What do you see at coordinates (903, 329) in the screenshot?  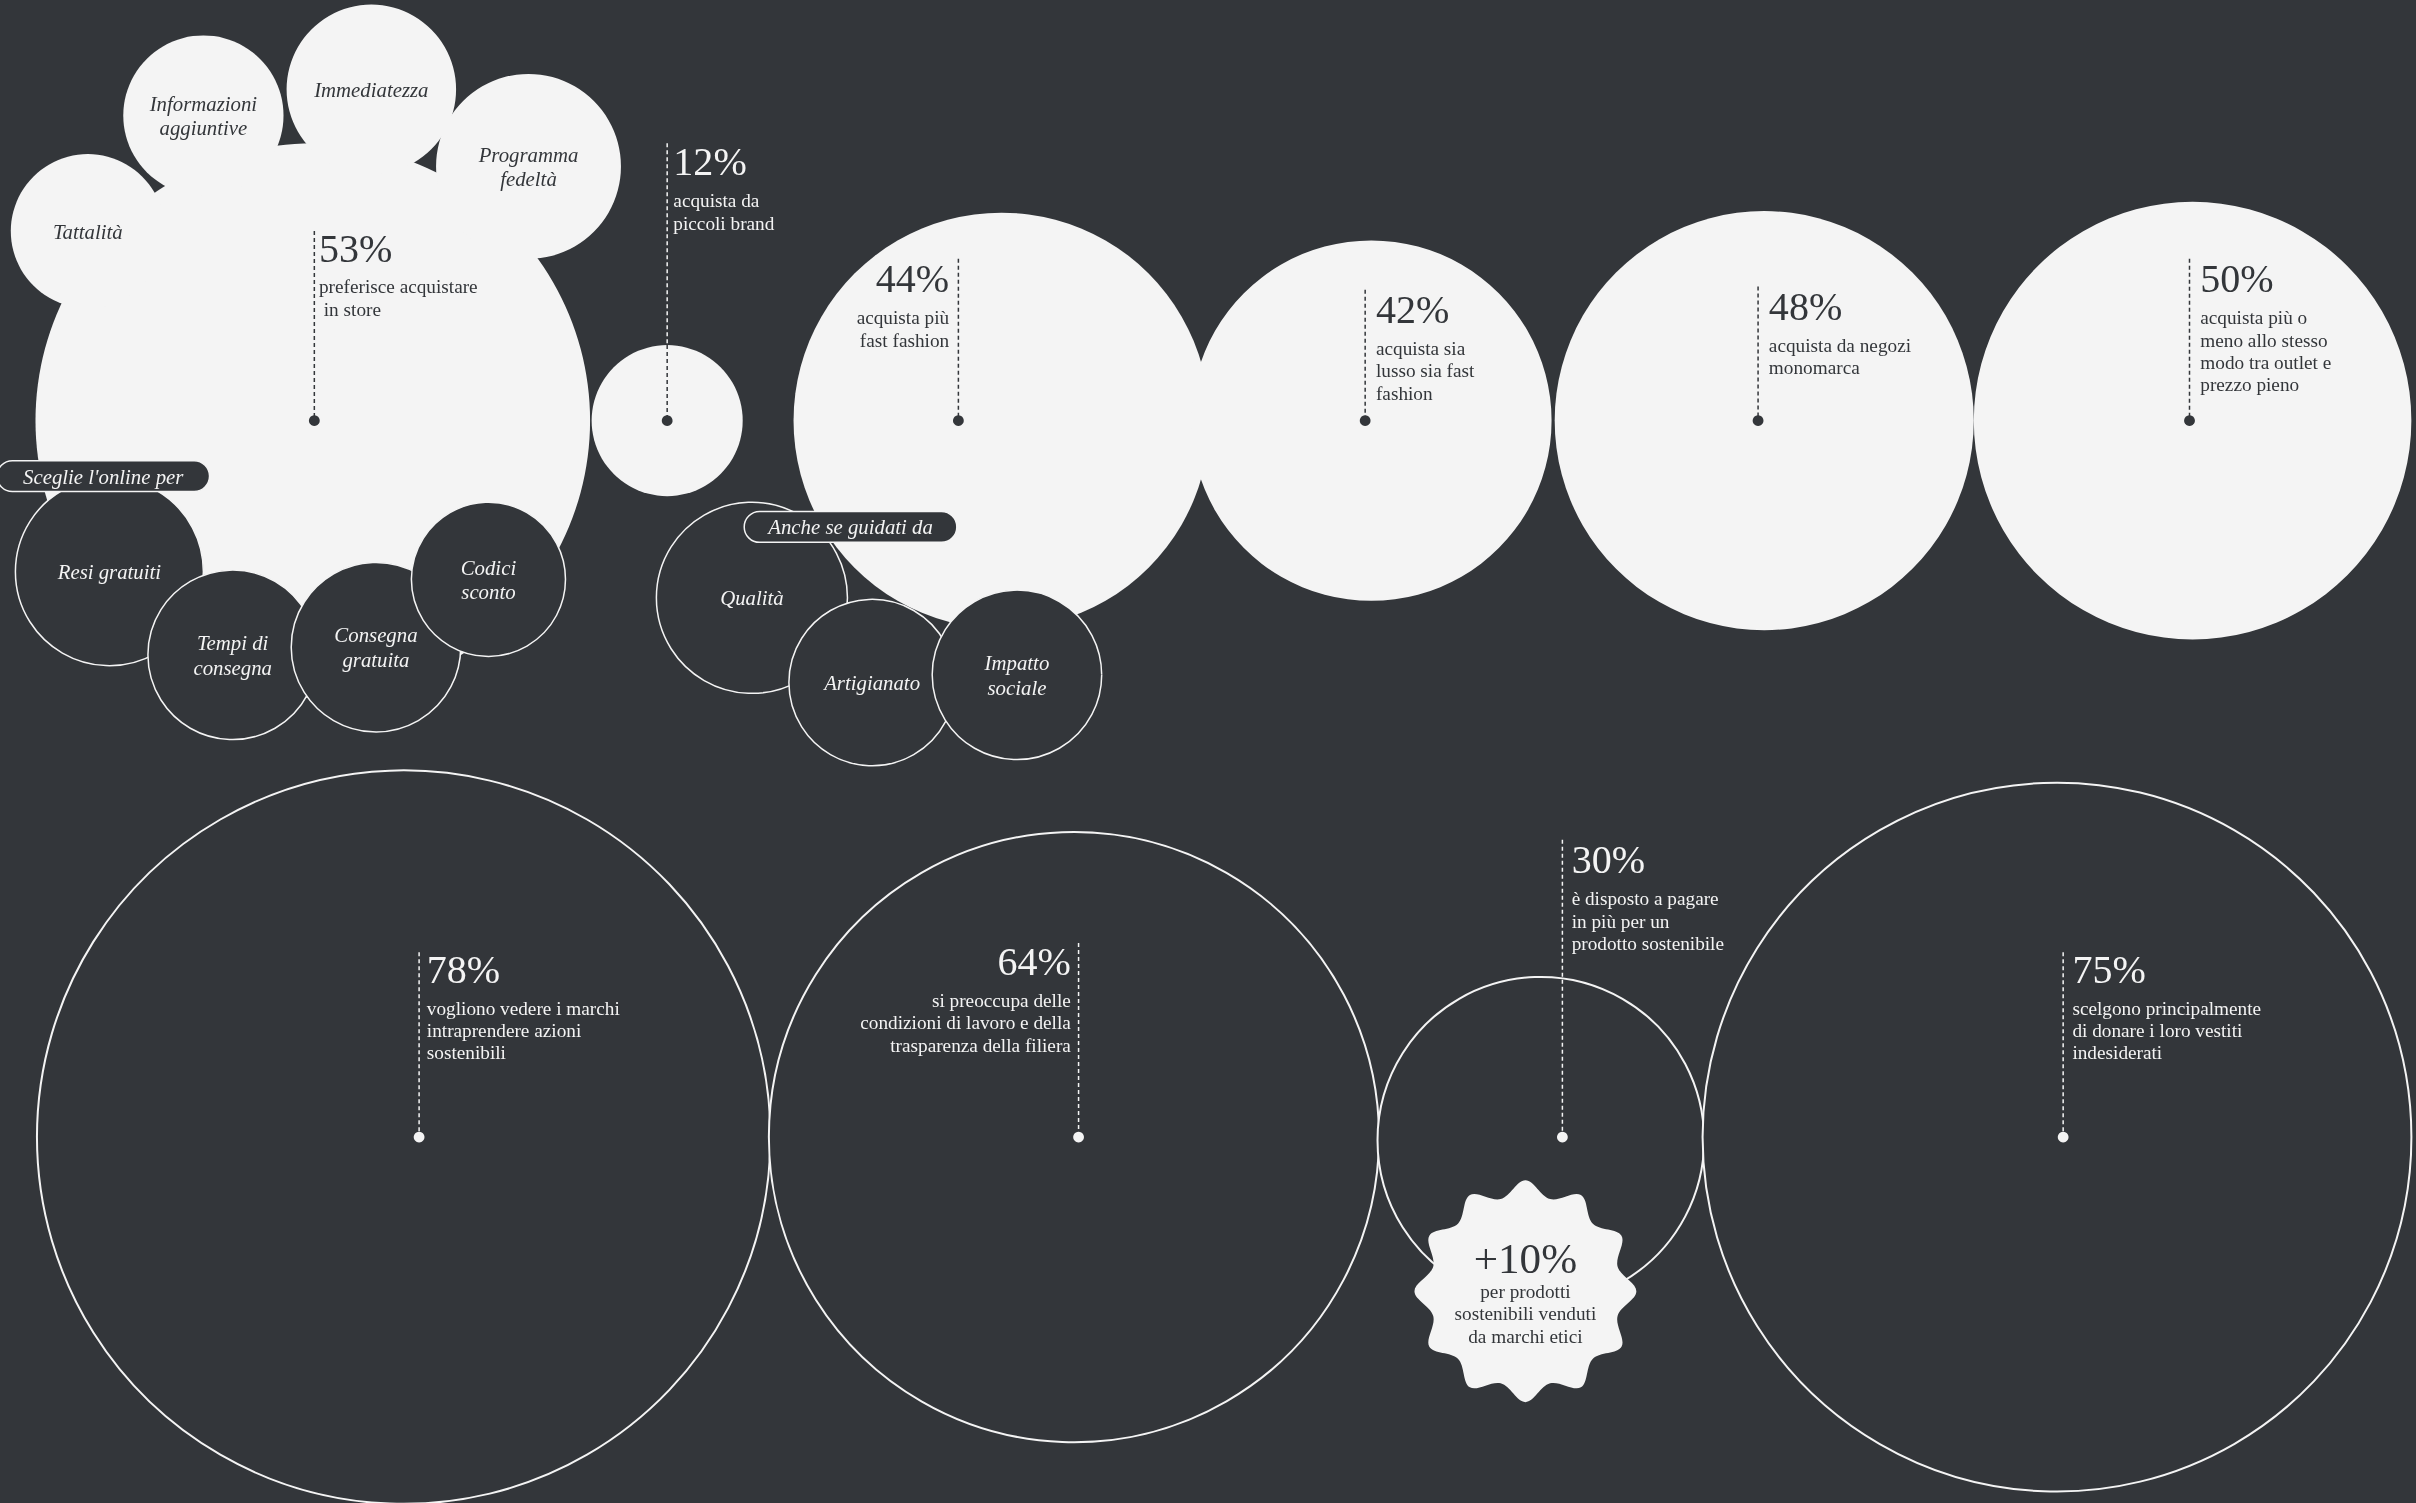 I see `category-label: acquista più fast fashion` at bounding box center [903, 329].